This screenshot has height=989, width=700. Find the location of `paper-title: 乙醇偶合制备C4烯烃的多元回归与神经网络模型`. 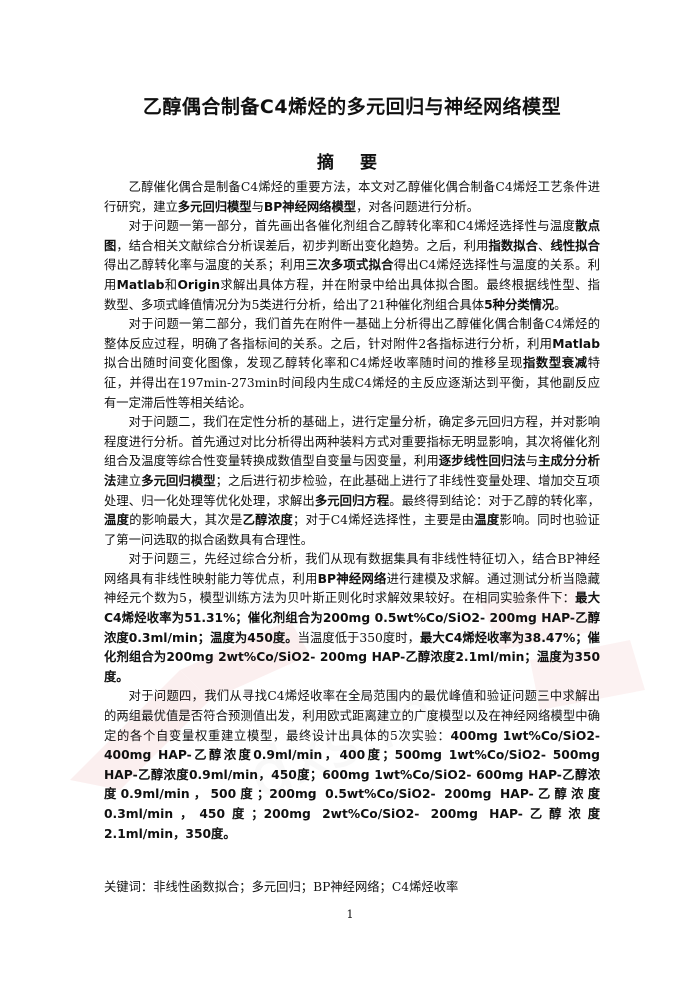

paper-title: 乙醇偶合制备C4烯烃的多元回归与神经网络模型 is located at coordinates (352, 107).